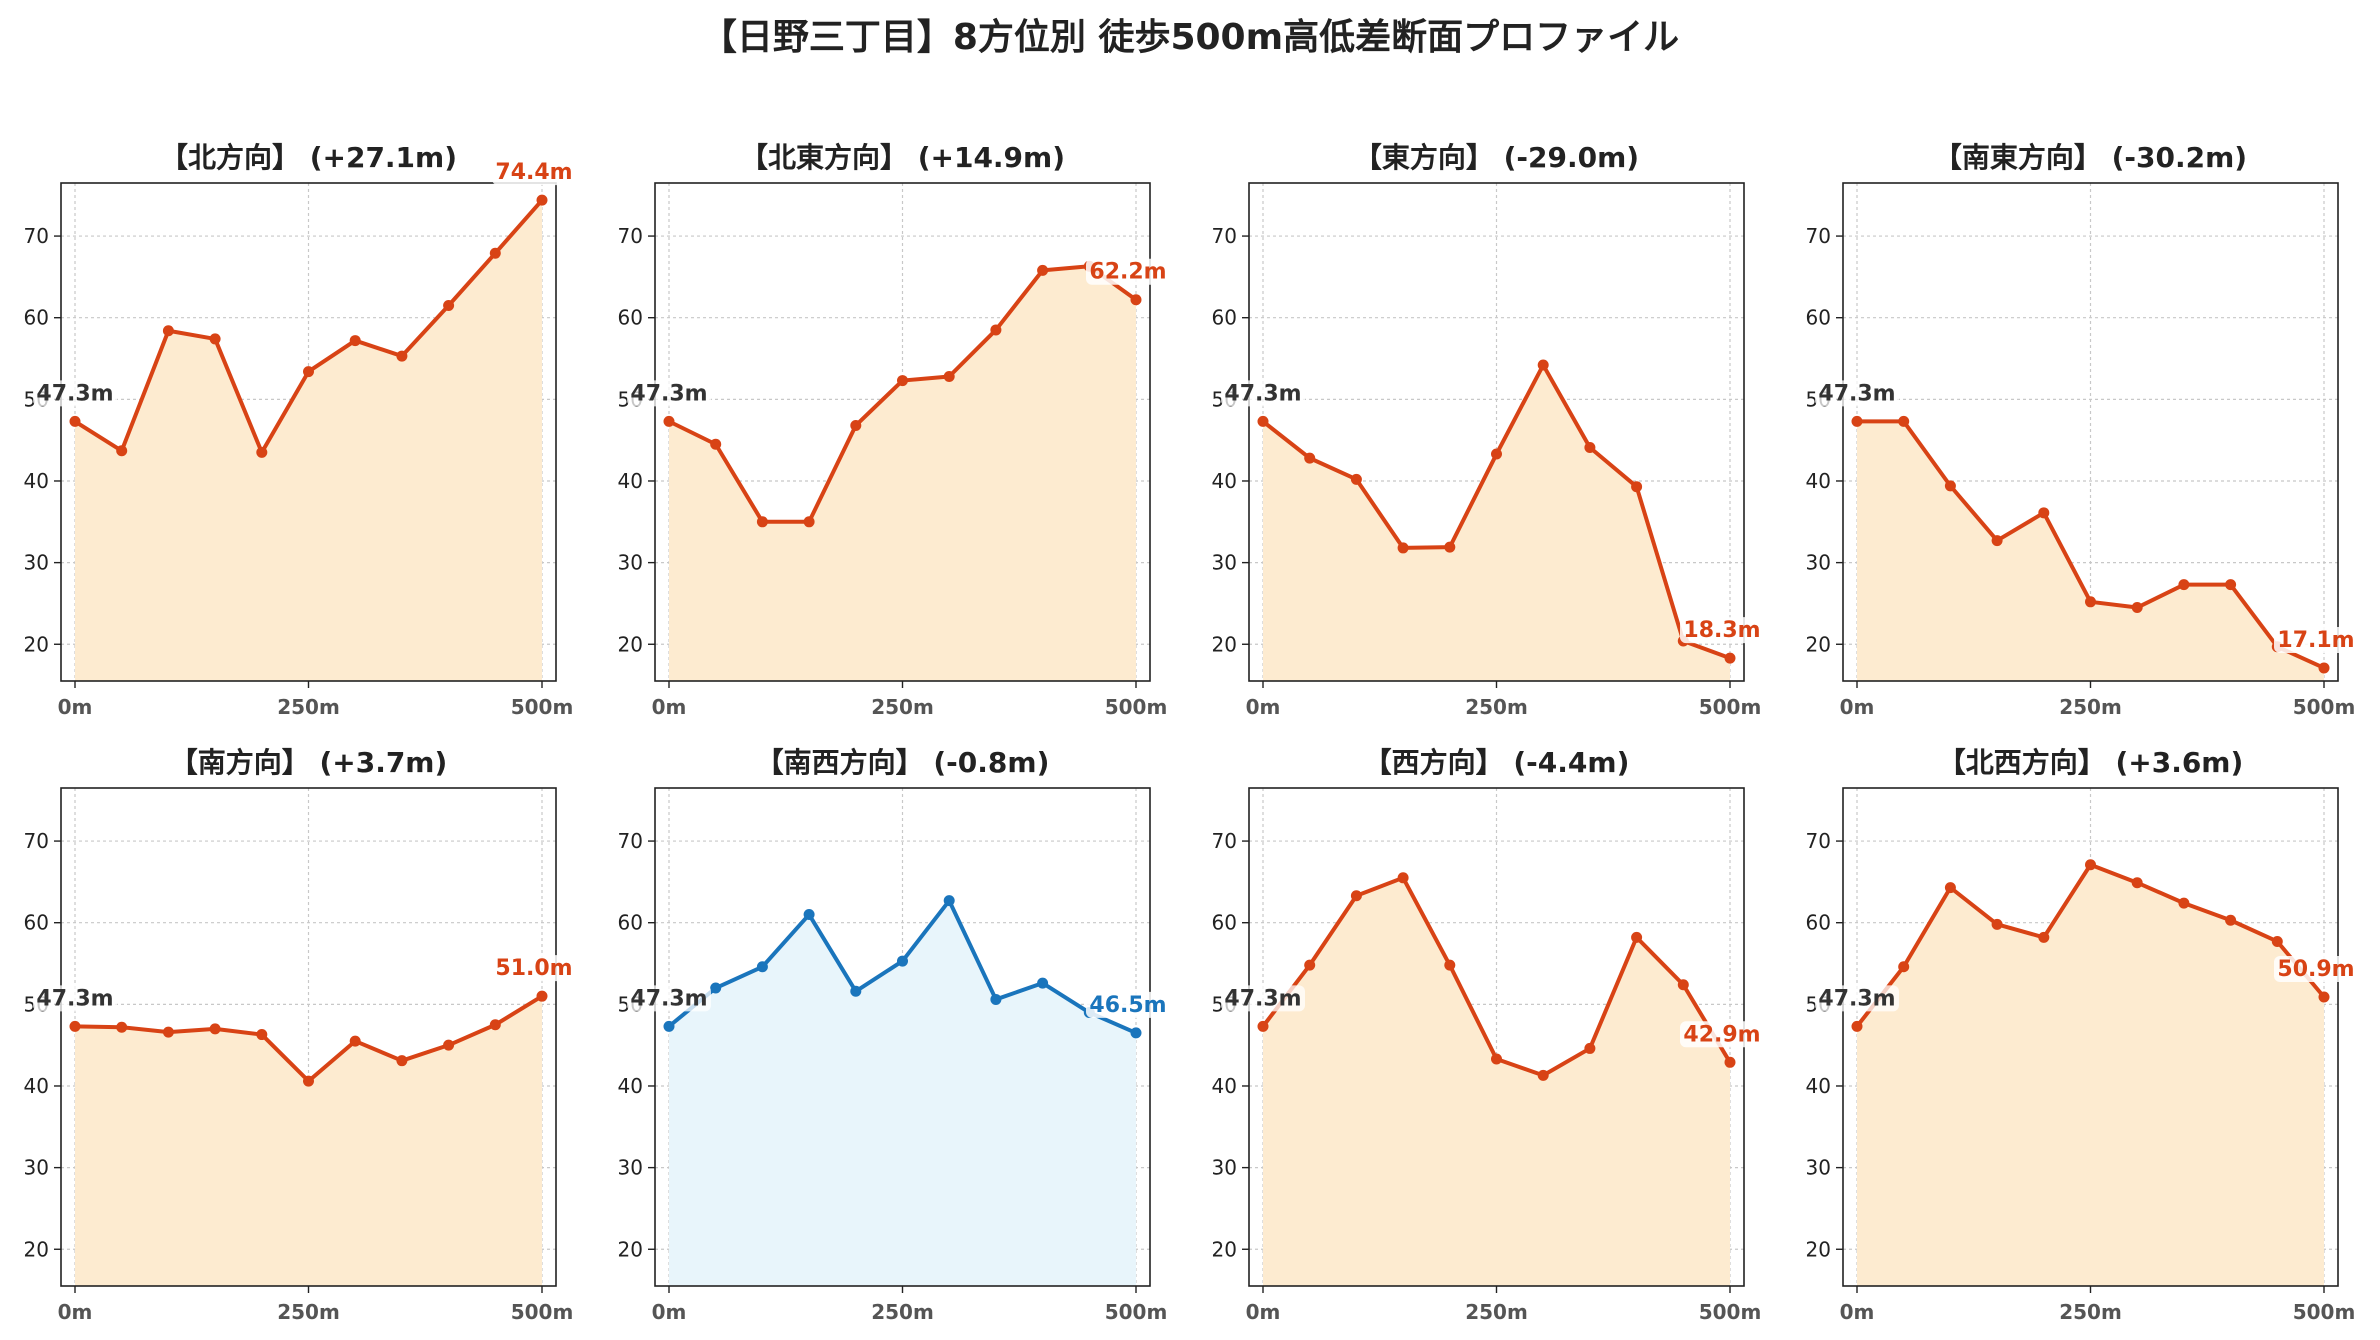 This screenshot has height=1340, width=2380. What do you see at coordinates (1818, 236) in the screenshot?
I see `ytick-label: 70` at bounding box center [1818, 236].